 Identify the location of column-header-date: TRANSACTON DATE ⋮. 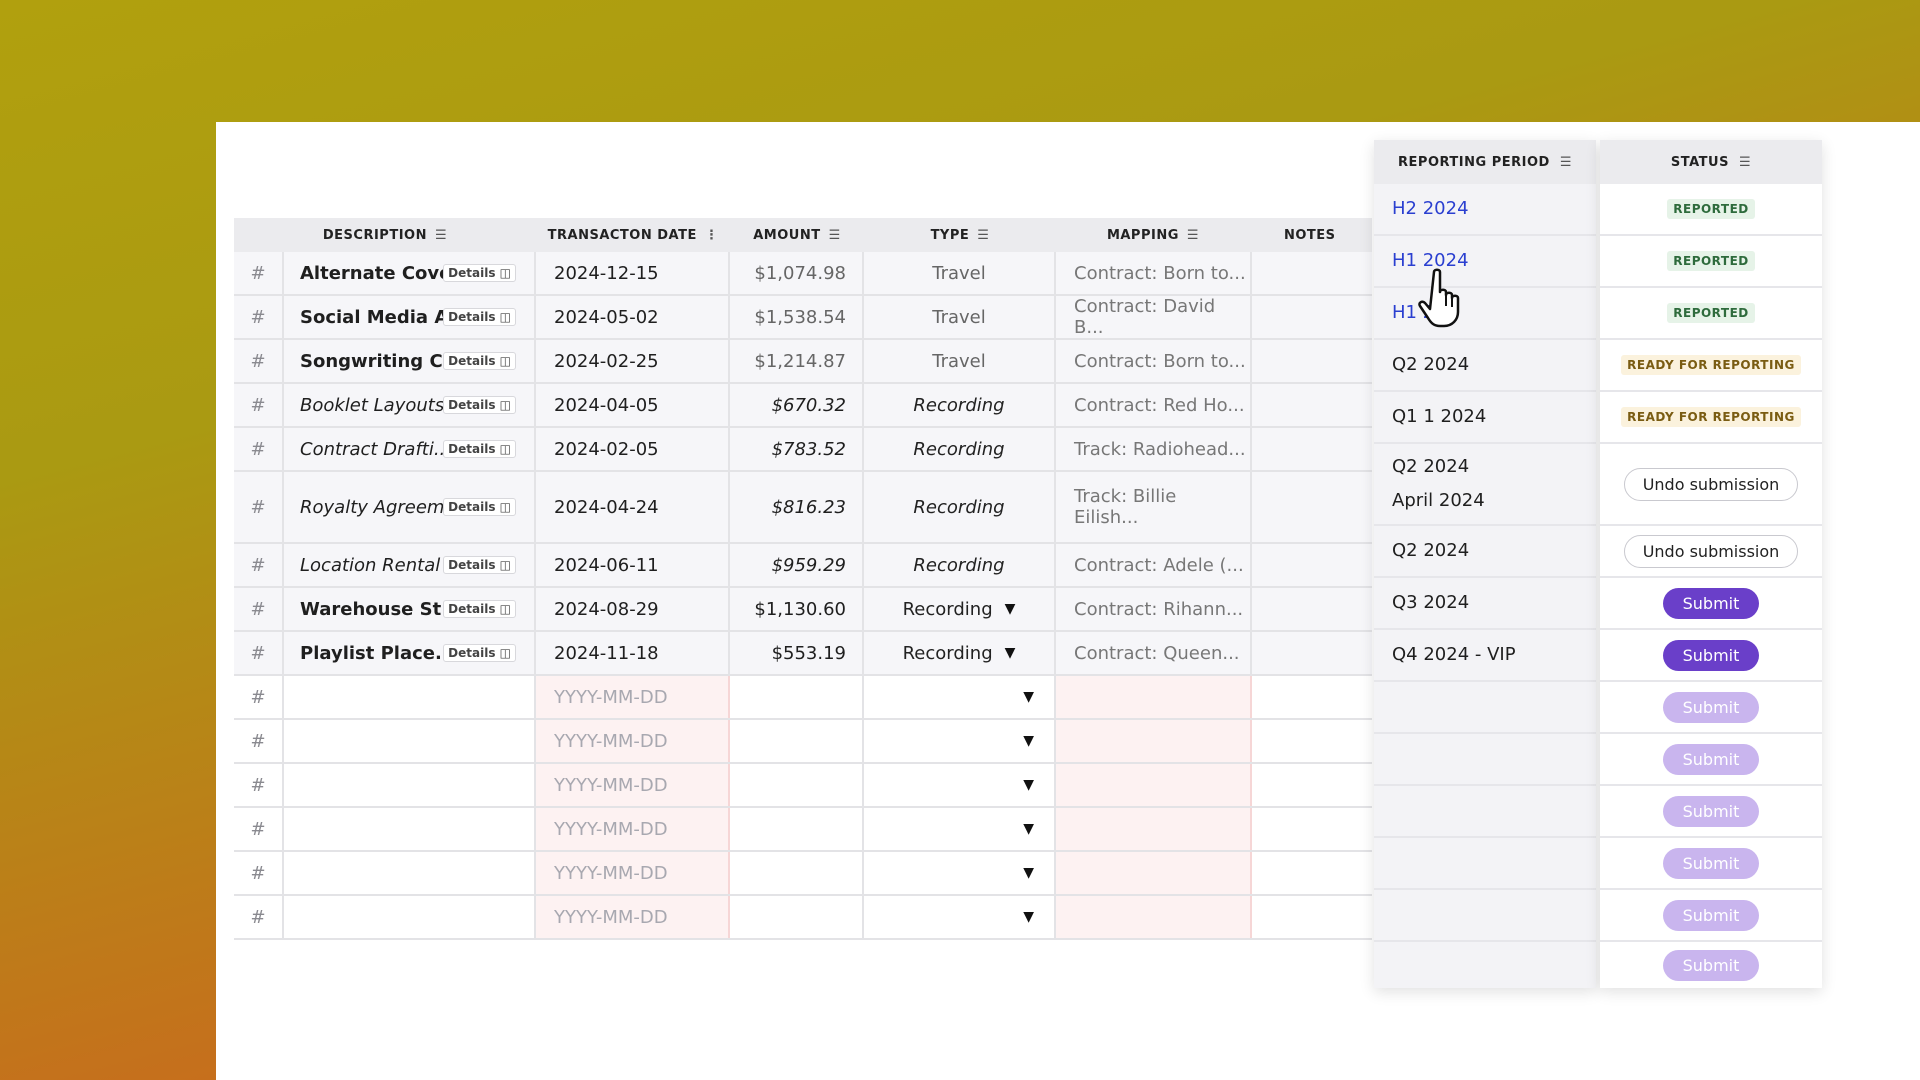
(633, 235).